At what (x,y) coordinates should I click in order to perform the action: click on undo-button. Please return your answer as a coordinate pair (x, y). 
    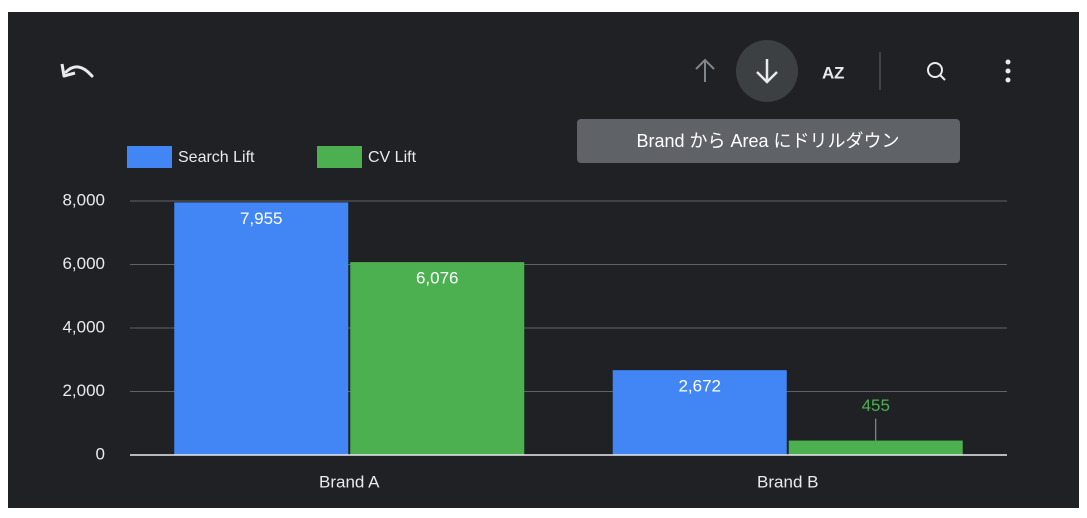
    Looking at the image, I should click on (77, 70).